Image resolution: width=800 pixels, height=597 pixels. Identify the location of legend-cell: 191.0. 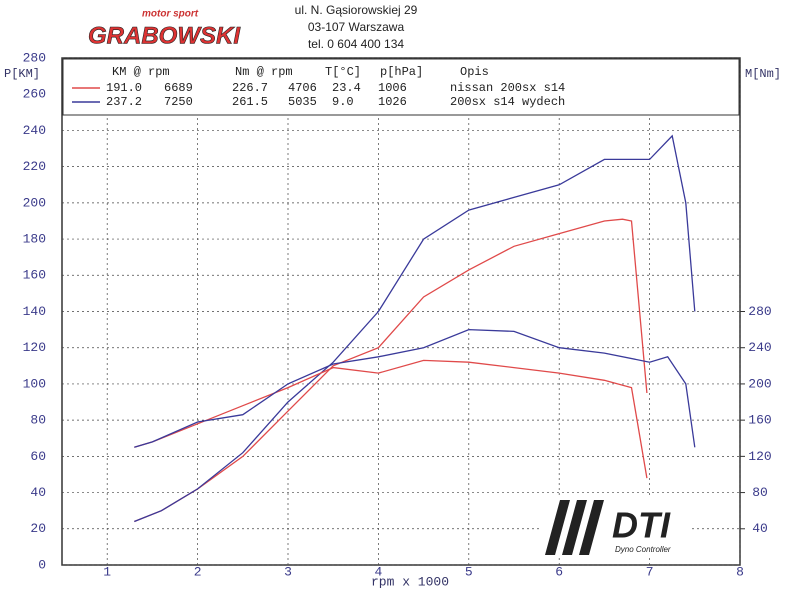
(124, 88).